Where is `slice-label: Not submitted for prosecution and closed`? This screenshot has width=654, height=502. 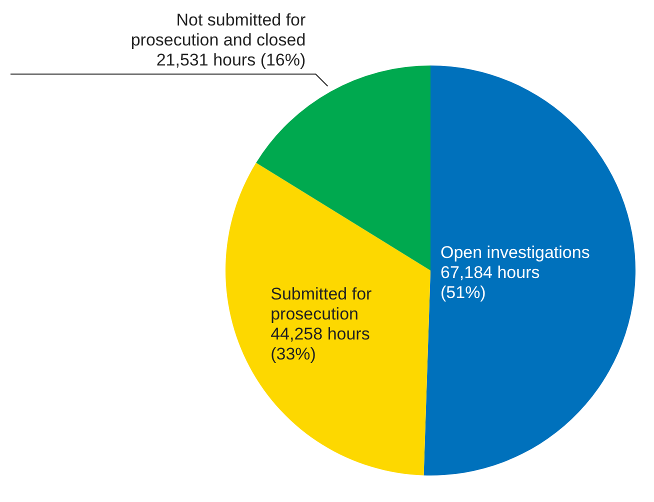
slice-label: Not submitted for prosecution and closed is located at coordinates (218, 30).